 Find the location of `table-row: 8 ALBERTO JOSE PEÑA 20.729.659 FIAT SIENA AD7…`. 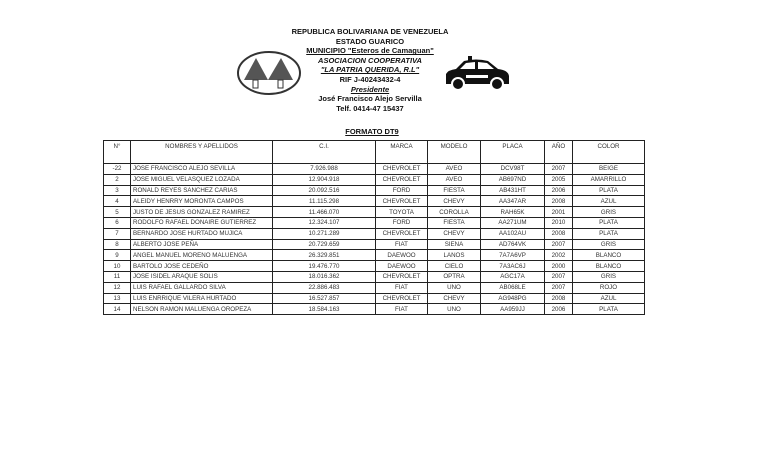

table-row: 8 ALBERTO JOSE PEÑA 20.729.659 FIAT SIENA AD7… is located at coordinates (374, 244).